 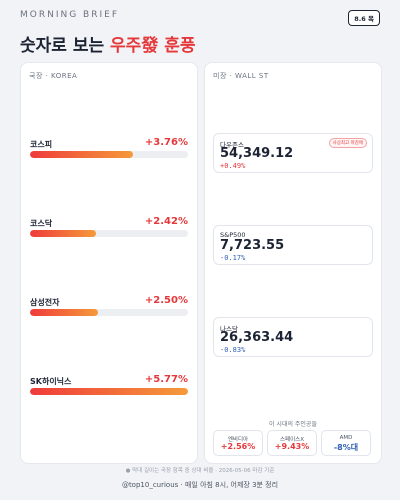 I want to click on panel-label: 미장 · WALL ST, so click(x=241, y=76).